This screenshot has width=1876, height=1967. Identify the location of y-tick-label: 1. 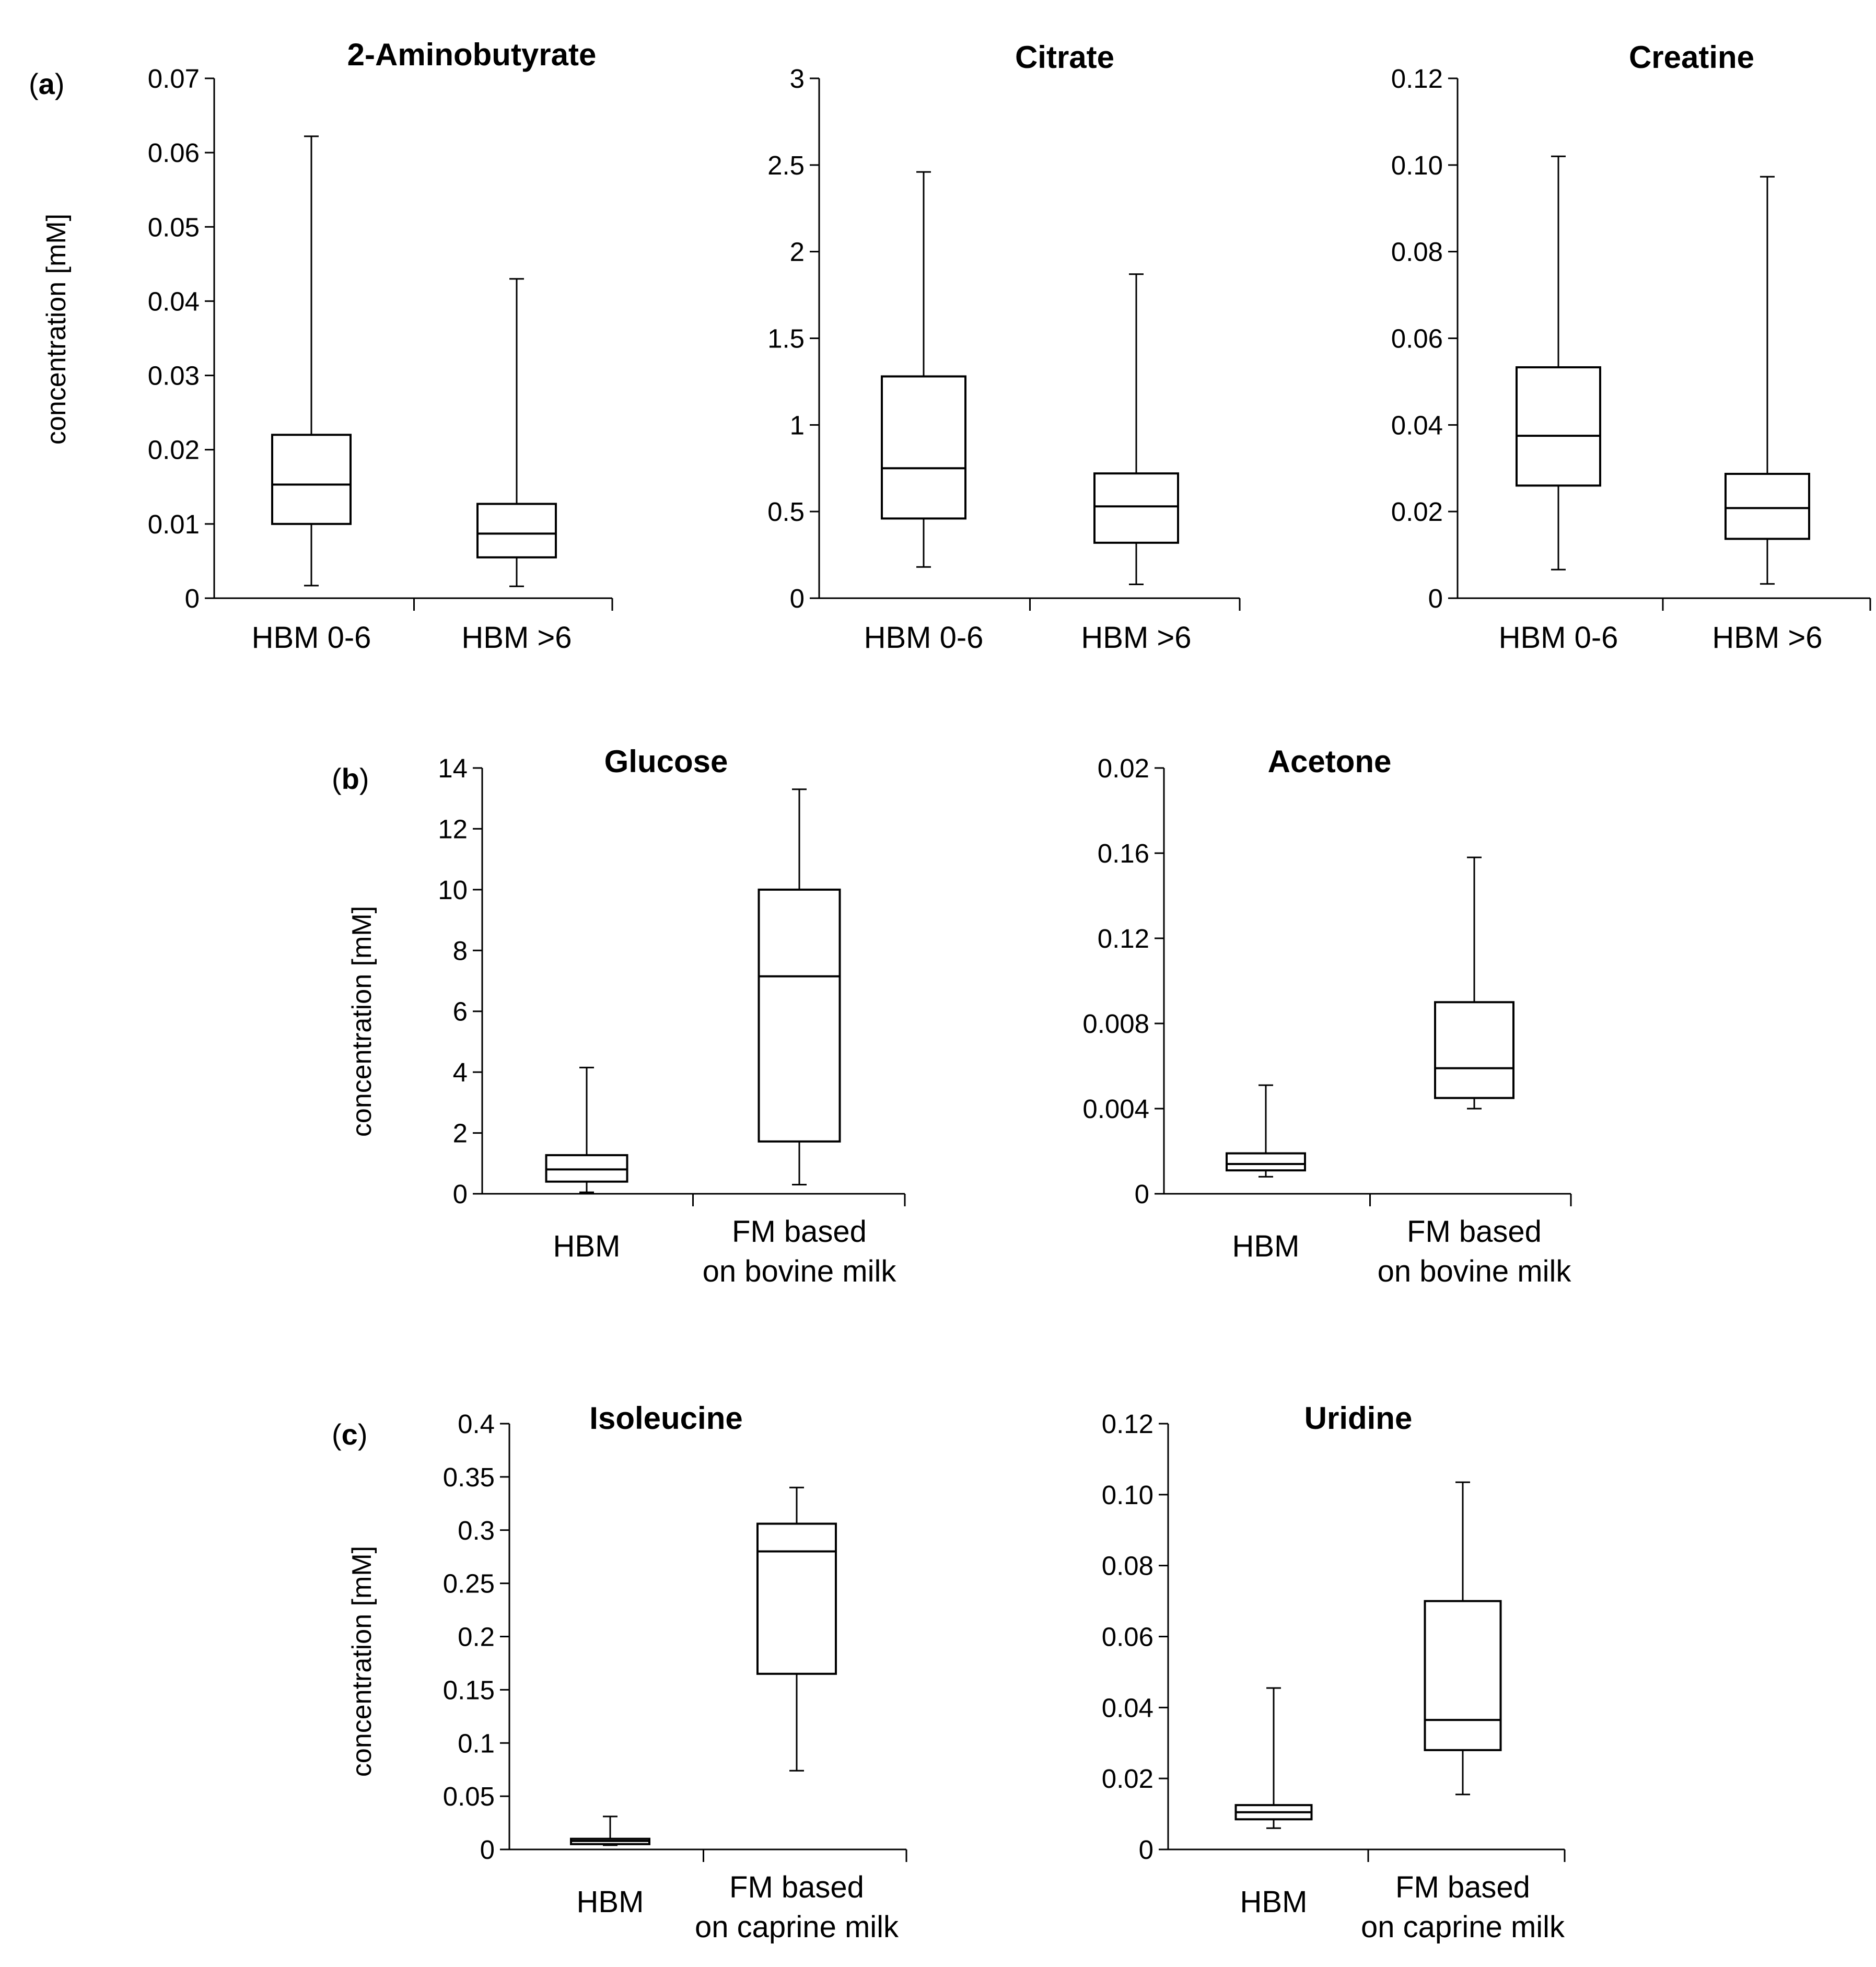
(797, 425).